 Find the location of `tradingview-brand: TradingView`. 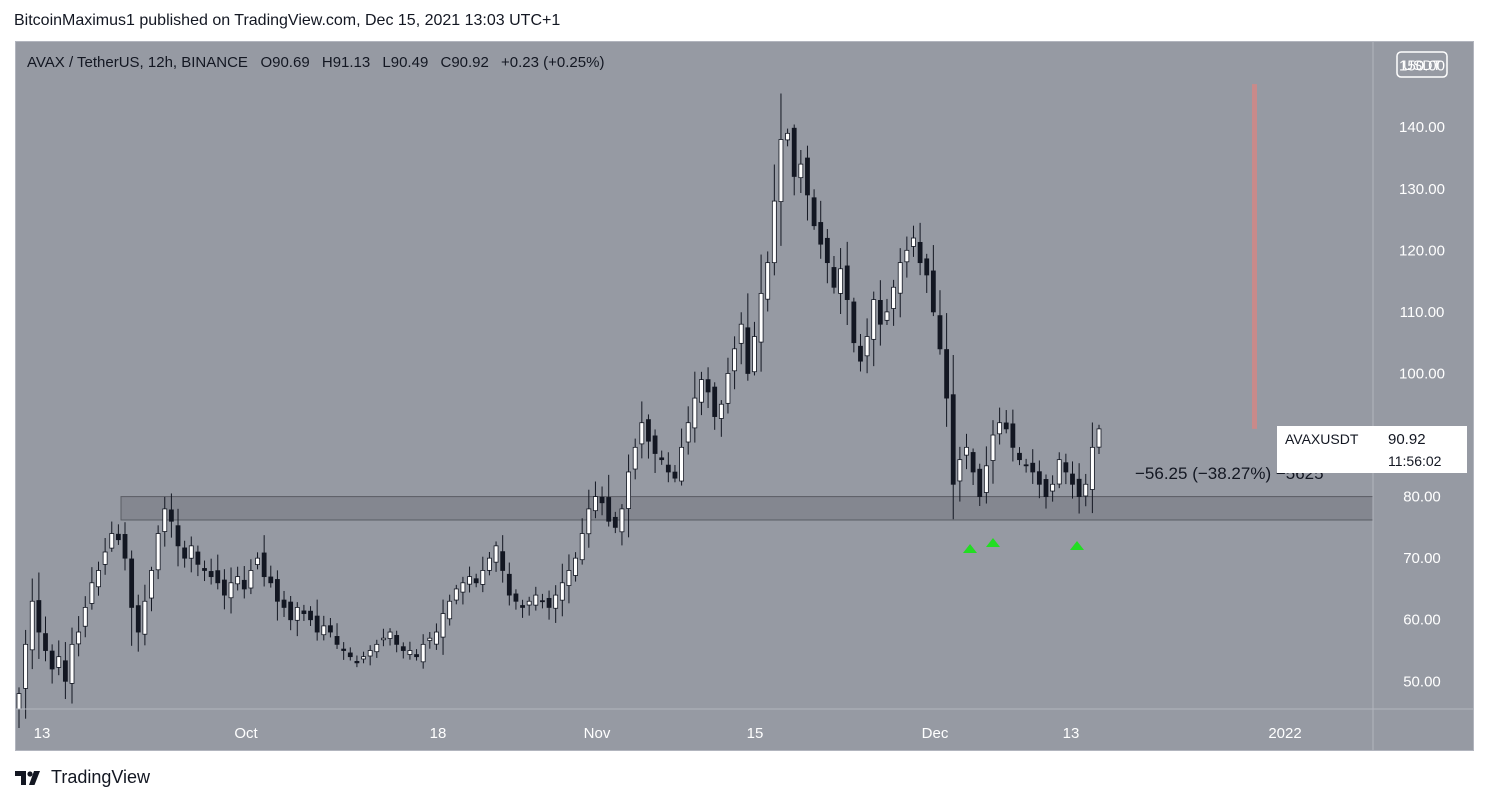

tradingview-brand: TradingView is located at coordinates (101, 777).